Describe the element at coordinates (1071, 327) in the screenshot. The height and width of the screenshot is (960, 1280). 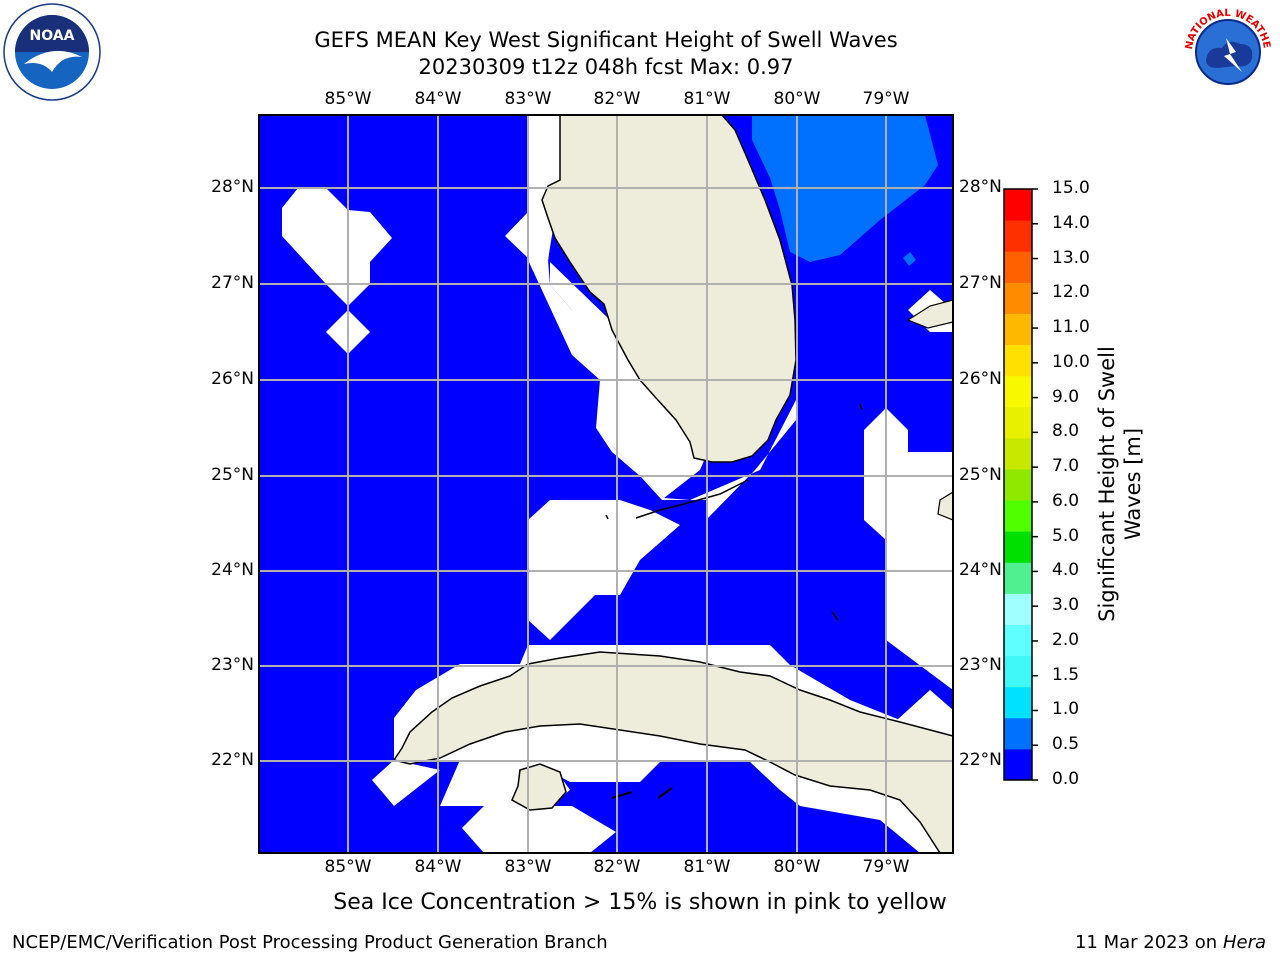
I see `colorbar-tick-label: 11.0` at that location.